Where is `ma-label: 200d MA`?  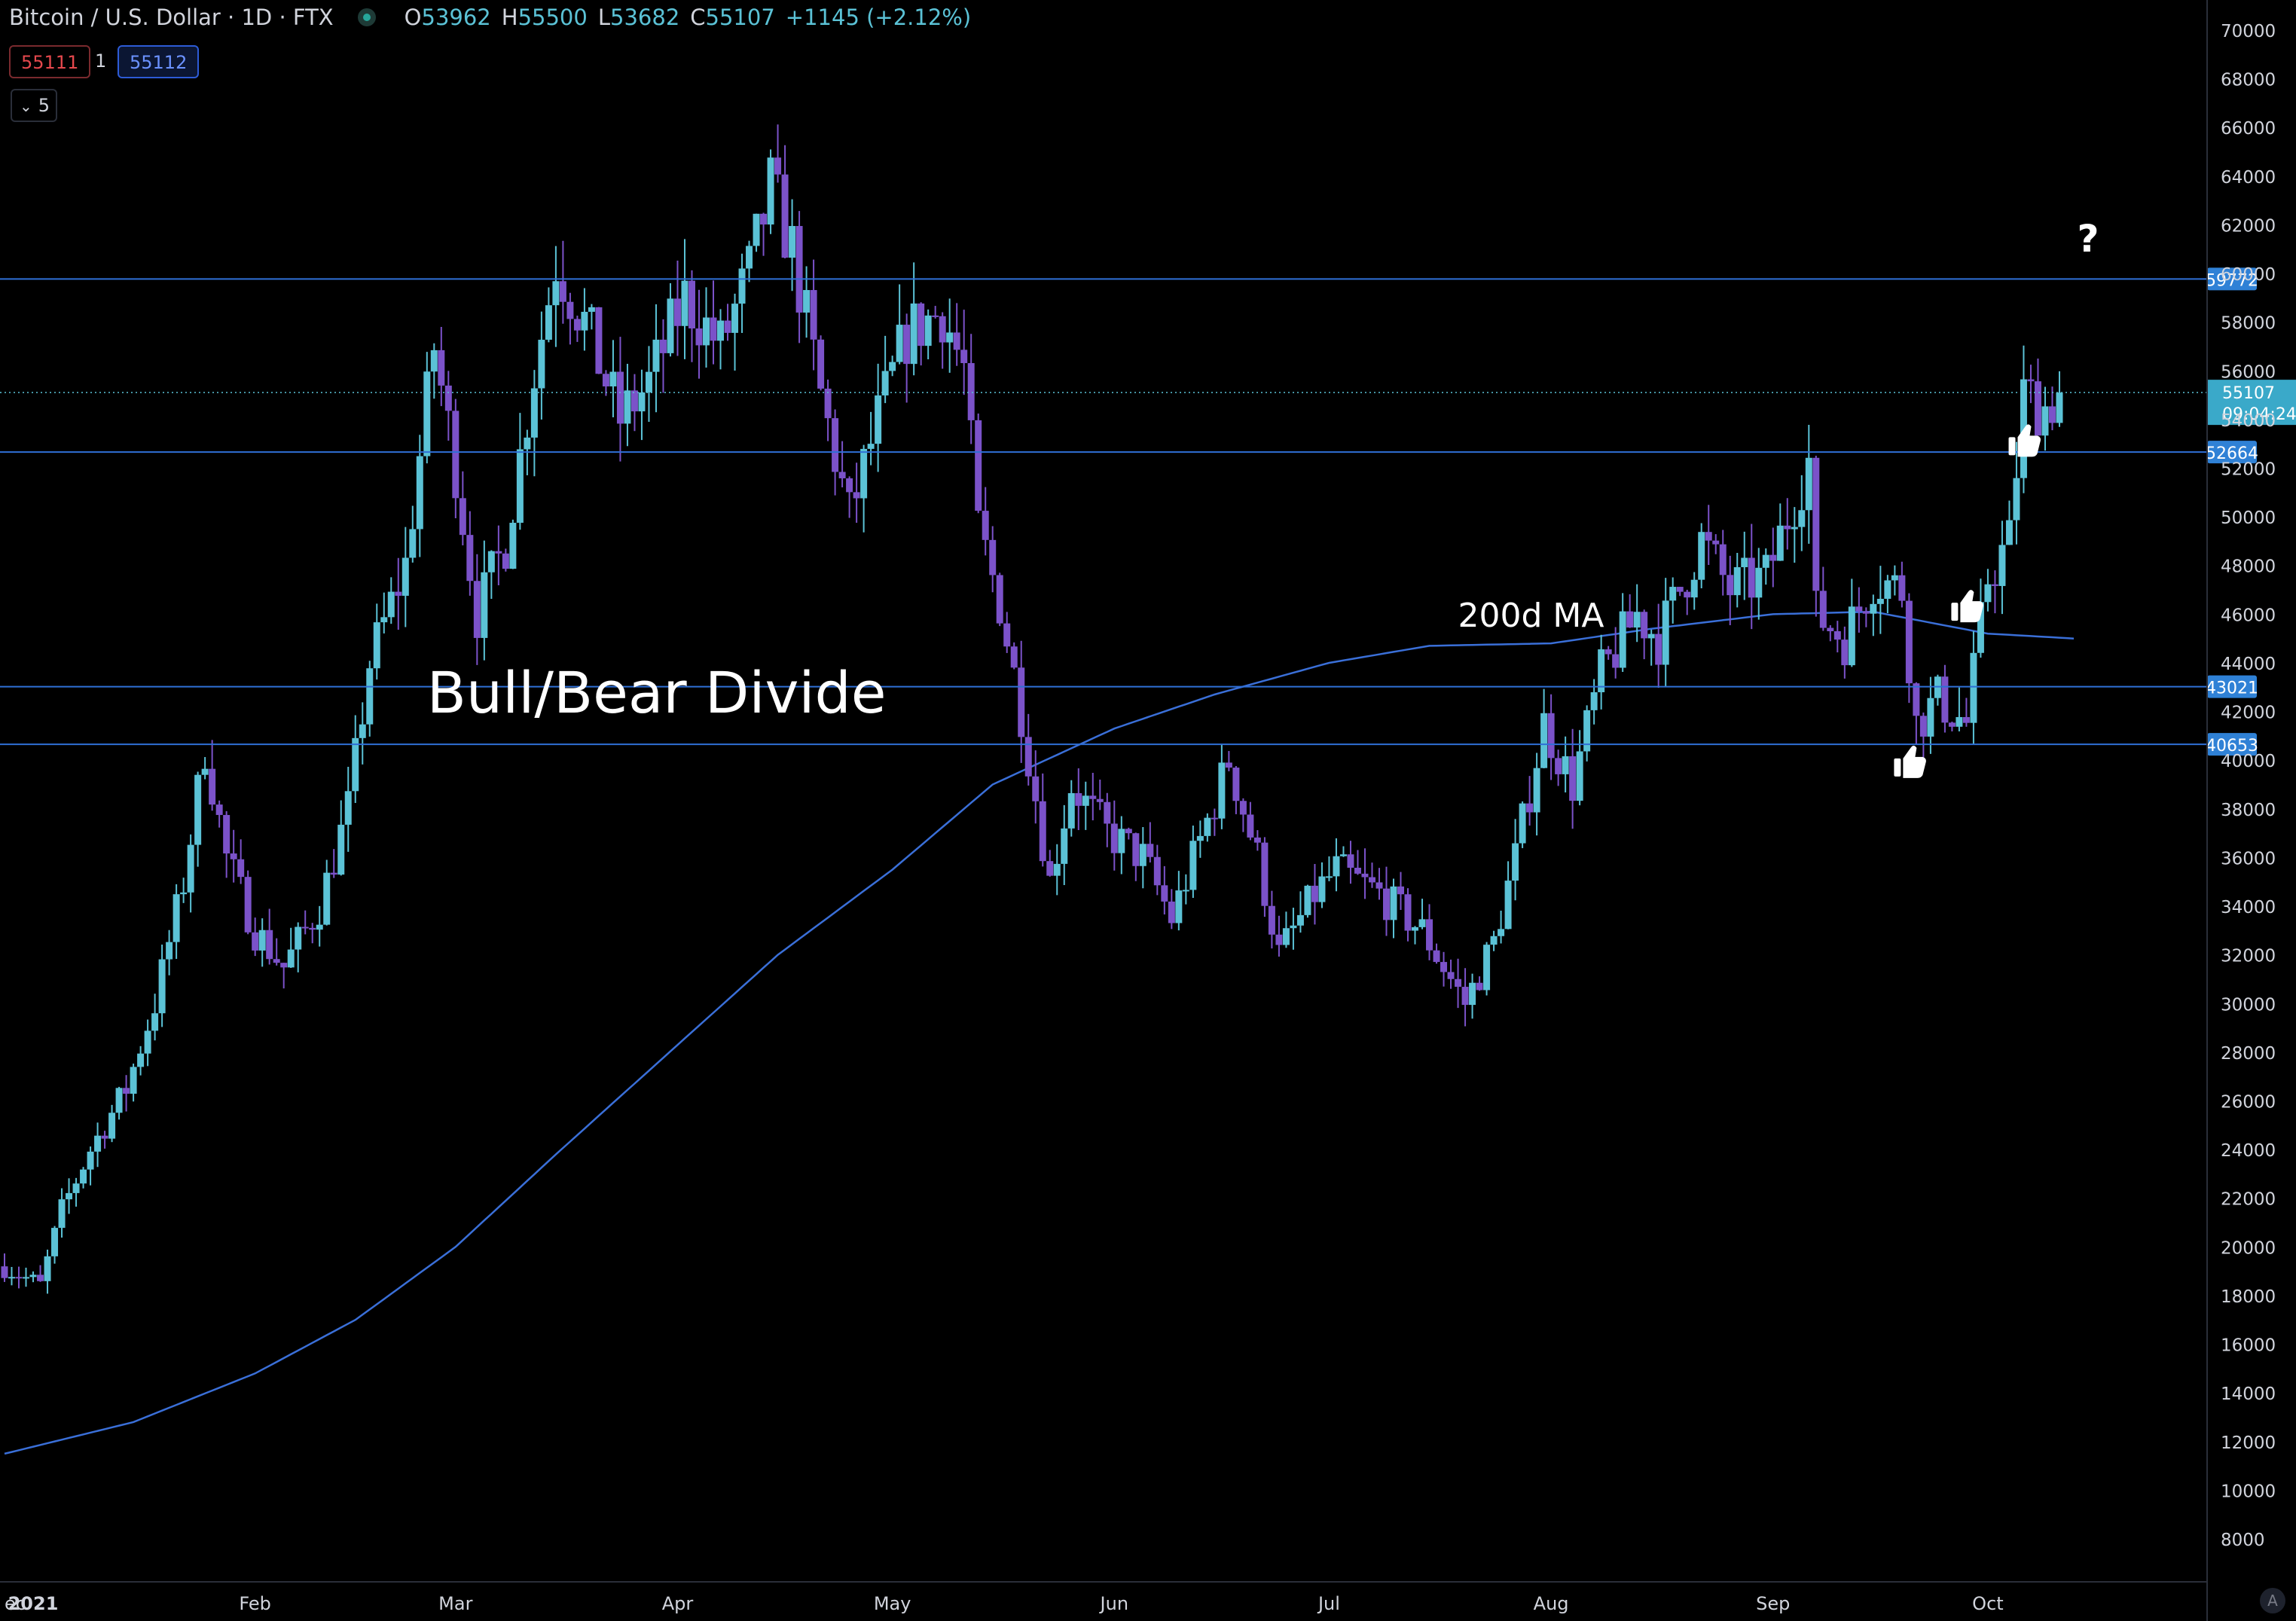
ma-label: 200d MA is located at coordinates (1531, 616).